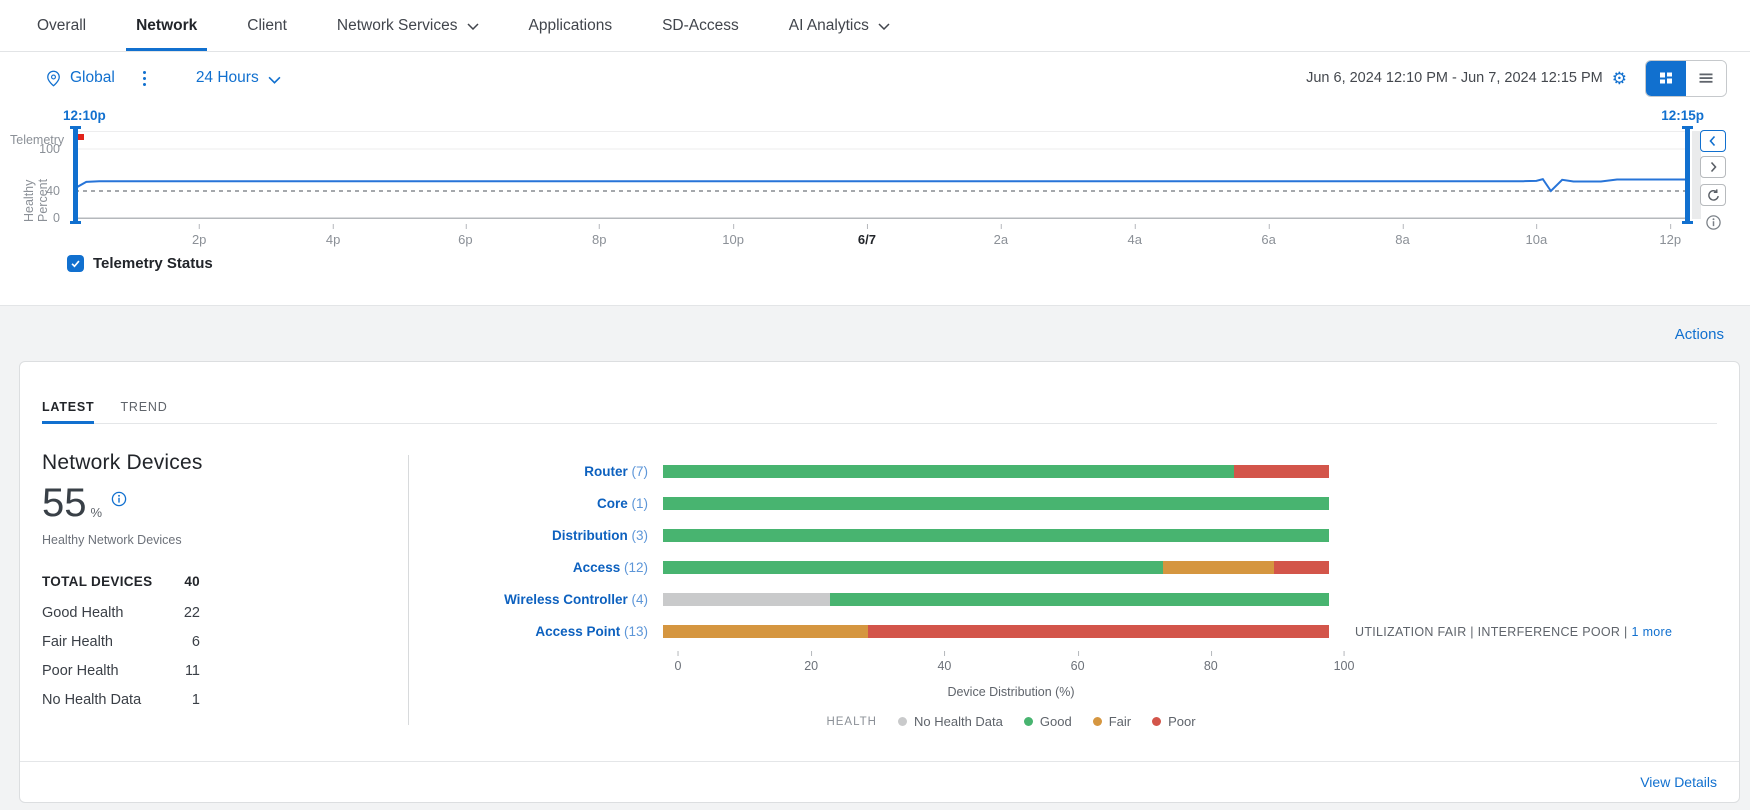 The height and width of the screenshot is (810, 1750). I want to click on device-type-link: Core, so click(612, 503).